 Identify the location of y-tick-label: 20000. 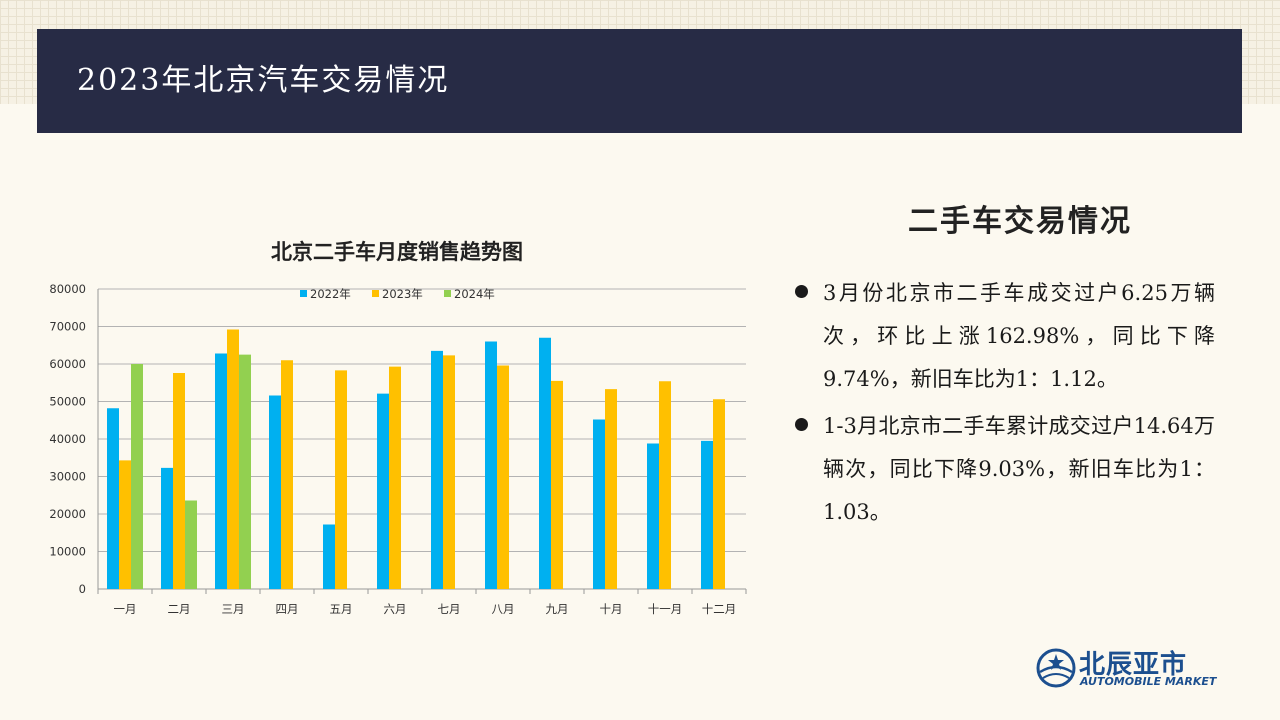
(67, 514).